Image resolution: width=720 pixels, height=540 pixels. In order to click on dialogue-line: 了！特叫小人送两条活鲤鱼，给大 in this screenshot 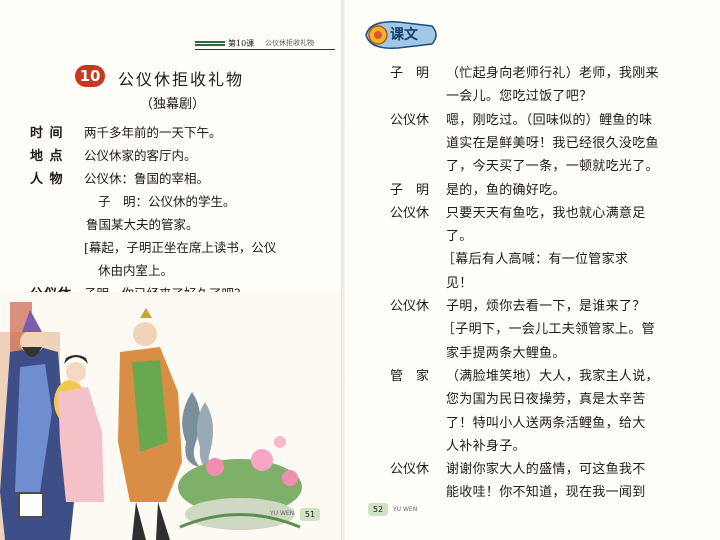, I will do `click(546, 423)`.